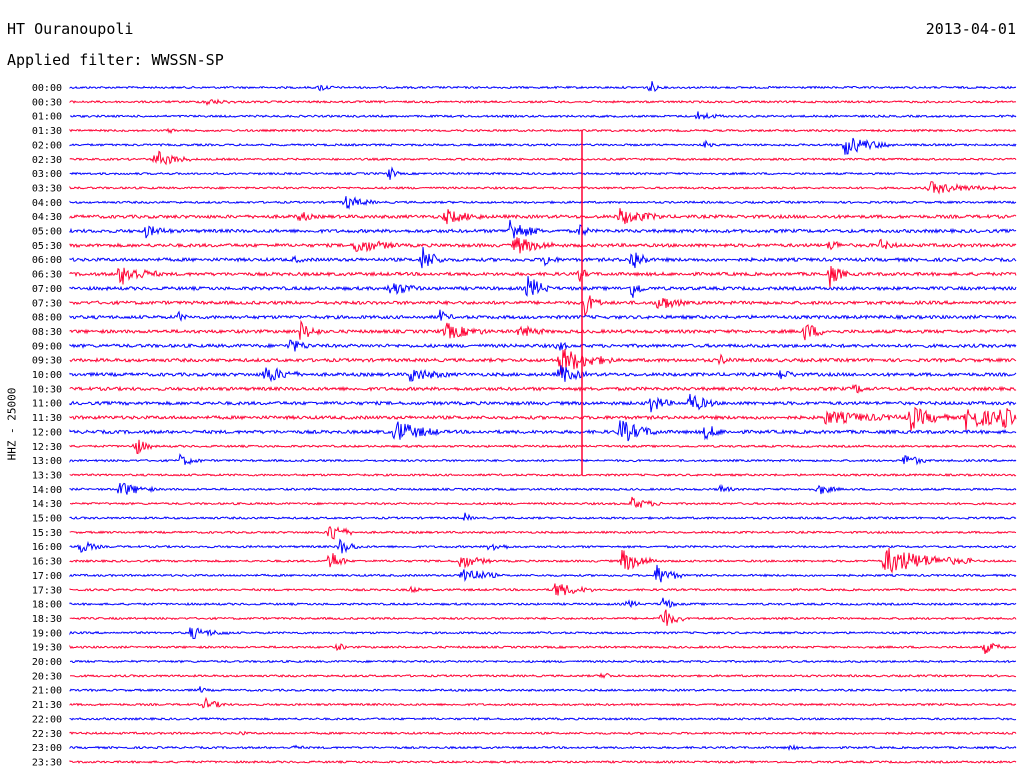 The image size is (1024, 780). I want to click on record-date: 2013-04-01, so click(970, 29).